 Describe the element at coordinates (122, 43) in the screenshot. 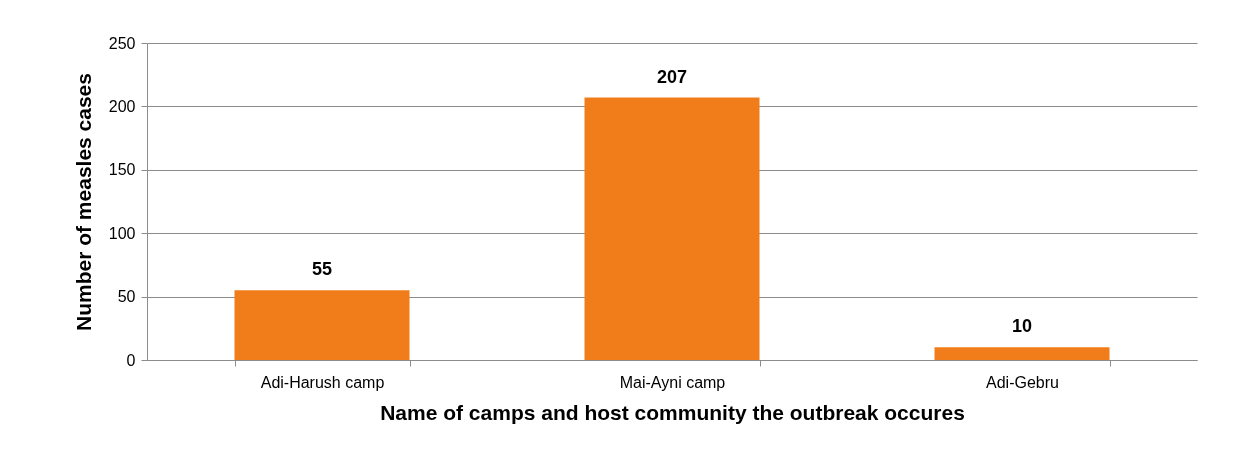

I see `y-tick-label: 250` at that location.